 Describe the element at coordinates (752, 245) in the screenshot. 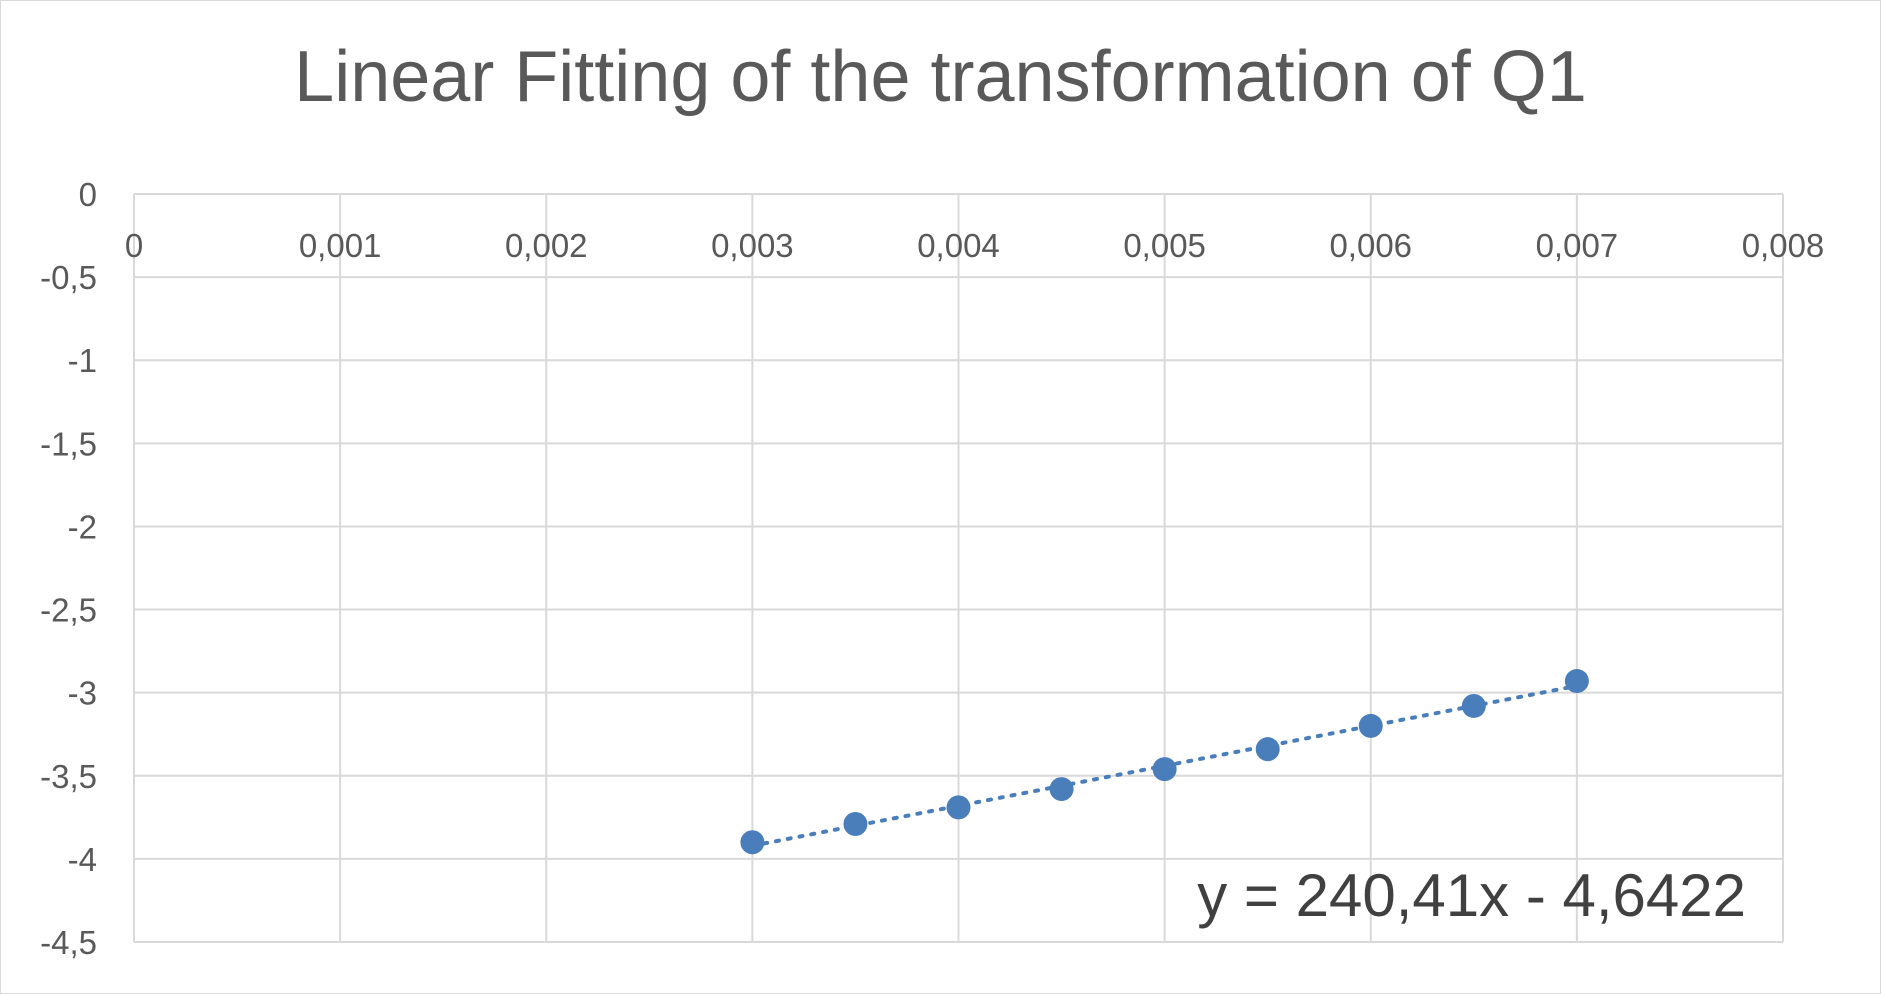

I see `x-tick-label: 0,003` at that location.